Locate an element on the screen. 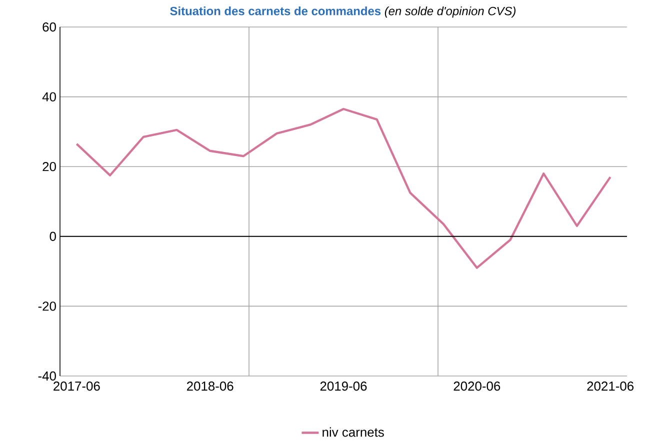 The height and width of the screenshot is (446, 659). legend-label: niv carnets is located at coordinates (353, 432).